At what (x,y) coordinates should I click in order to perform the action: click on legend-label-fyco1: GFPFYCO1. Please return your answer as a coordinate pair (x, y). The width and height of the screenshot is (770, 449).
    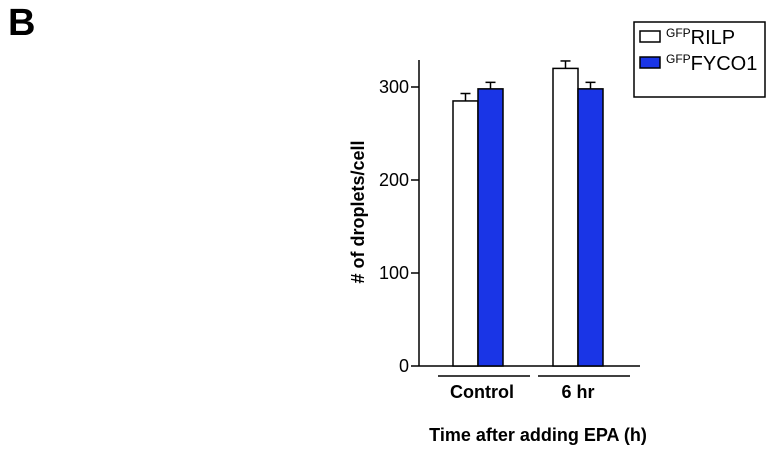
    Looking at the image, I should click on (711, 63).